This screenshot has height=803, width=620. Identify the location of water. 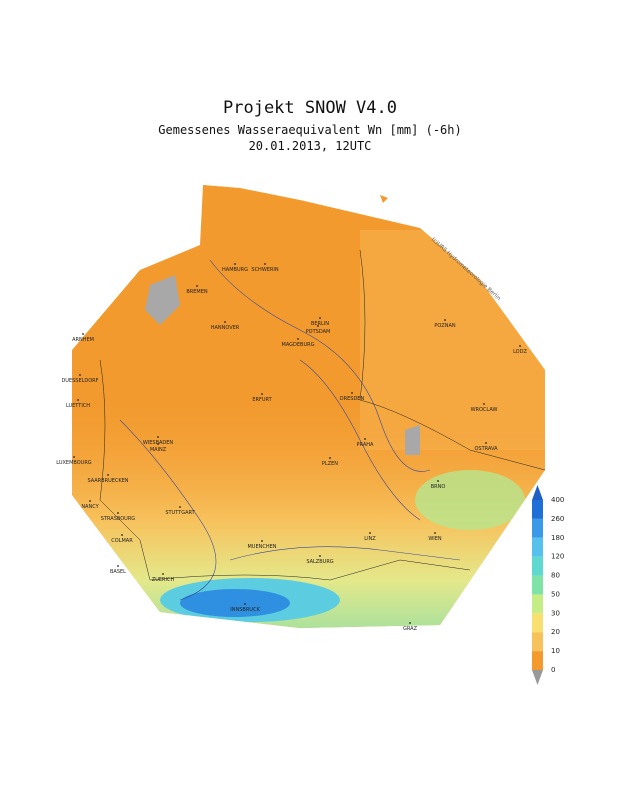
(412, 440).